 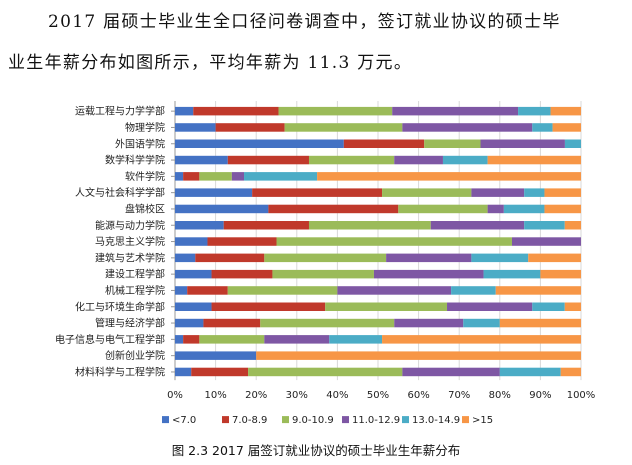 I want to click on x-tick-label: 0%, so click(x=175, y=395).